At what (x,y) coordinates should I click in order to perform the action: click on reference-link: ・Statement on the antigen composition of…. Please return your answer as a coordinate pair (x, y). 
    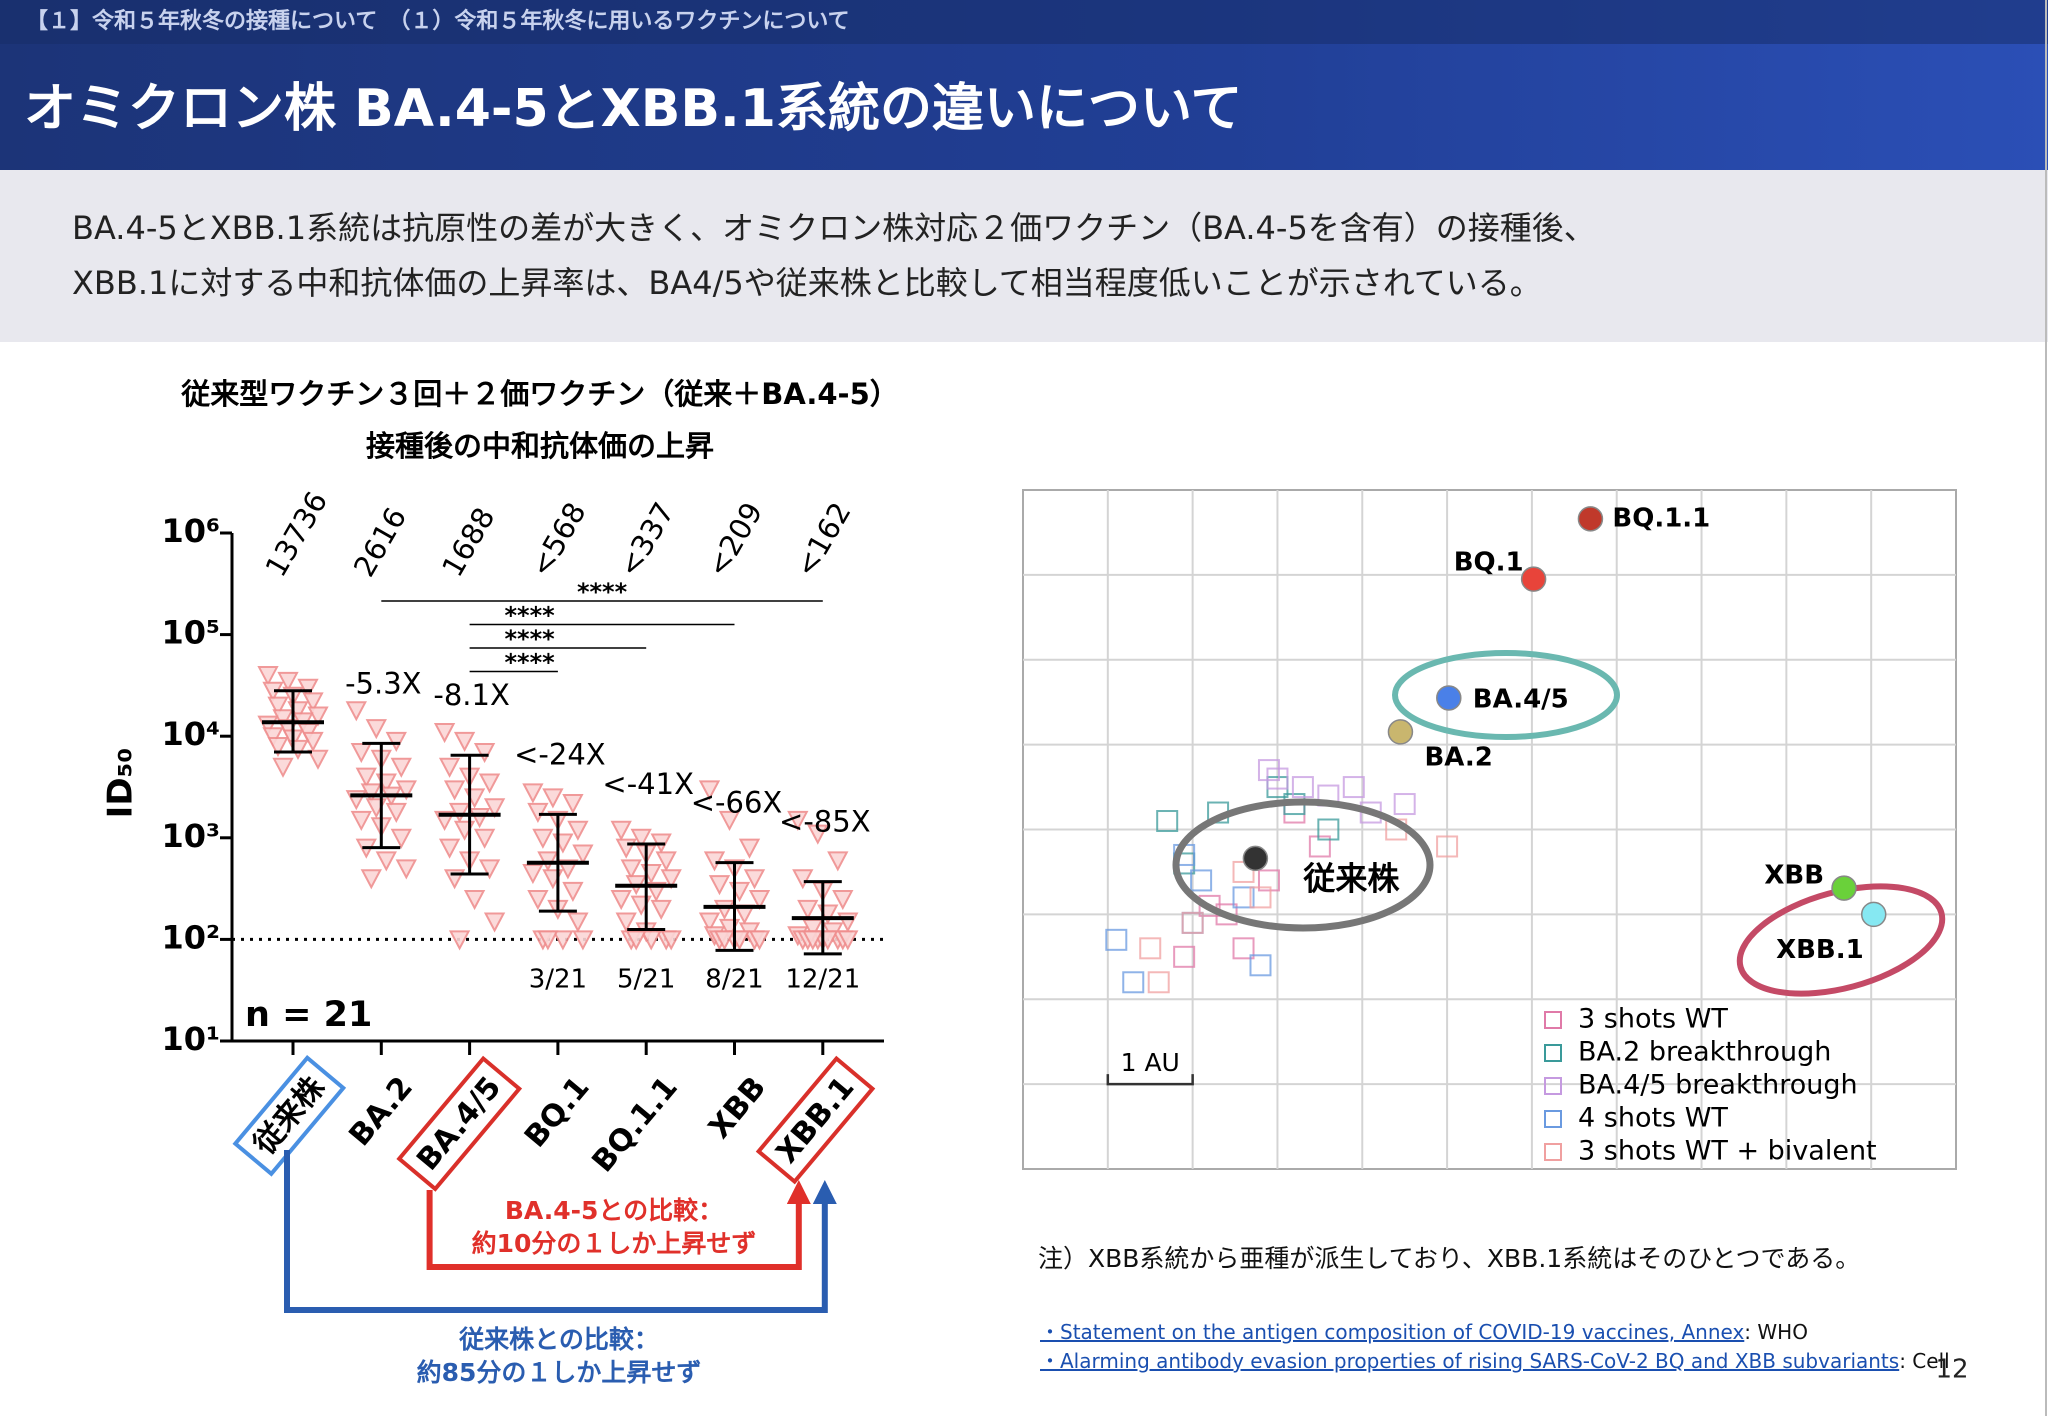
    Looking at the image, I should click on (1392, 1332).